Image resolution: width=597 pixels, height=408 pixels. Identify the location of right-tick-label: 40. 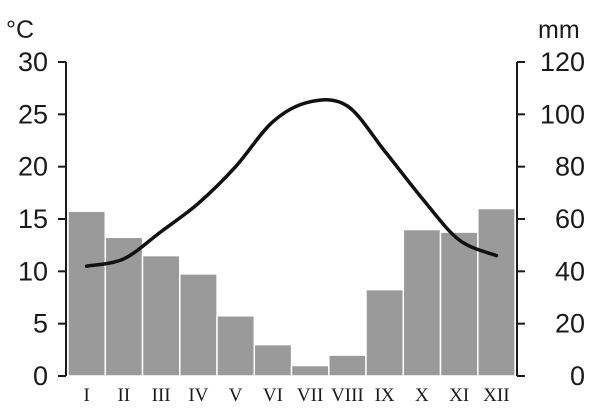
(570, 271).